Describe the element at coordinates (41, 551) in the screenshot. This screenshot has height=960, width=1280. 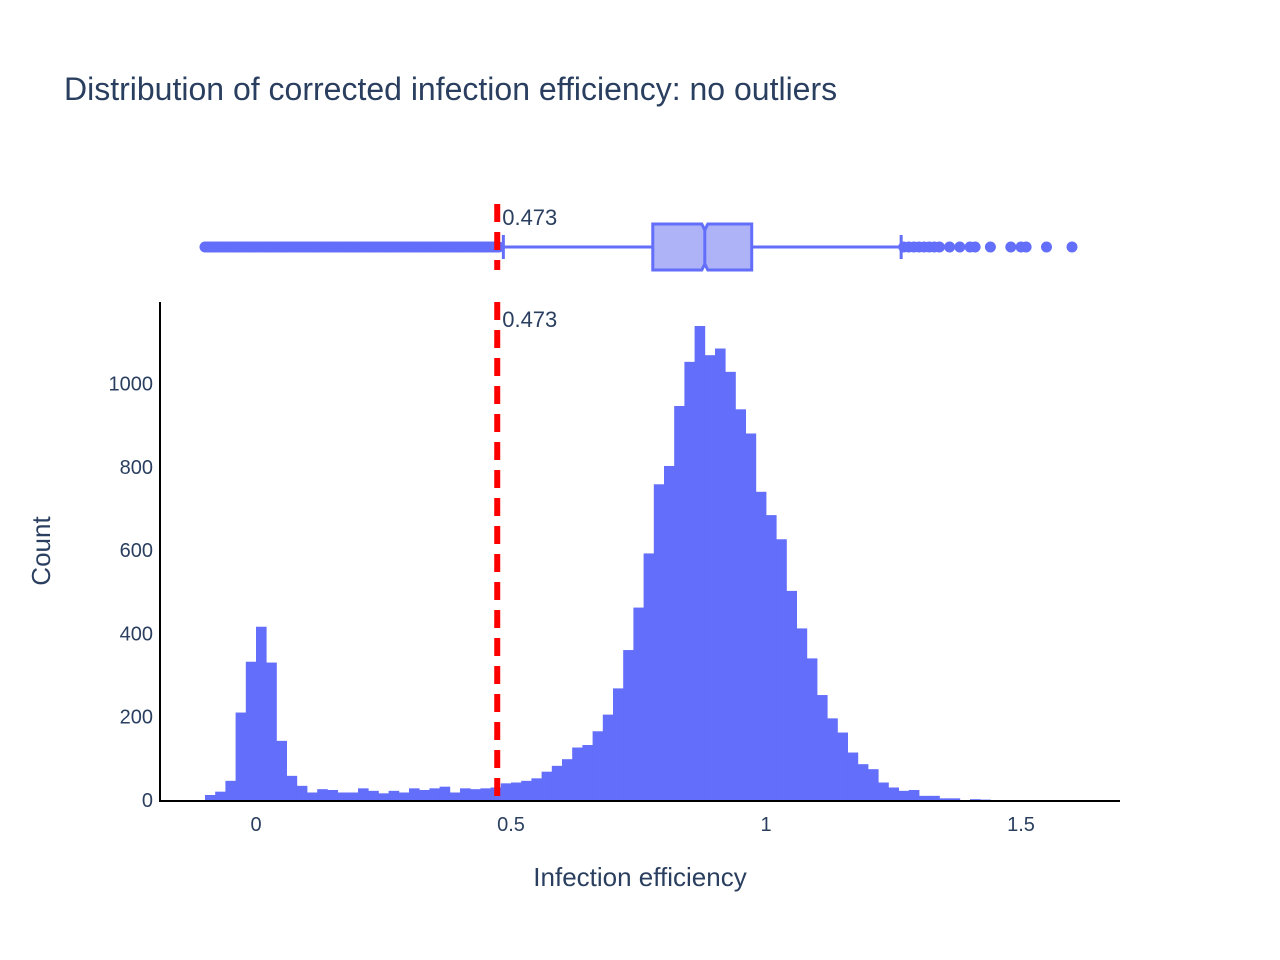
I see `y-axis-title: Count` at that location.